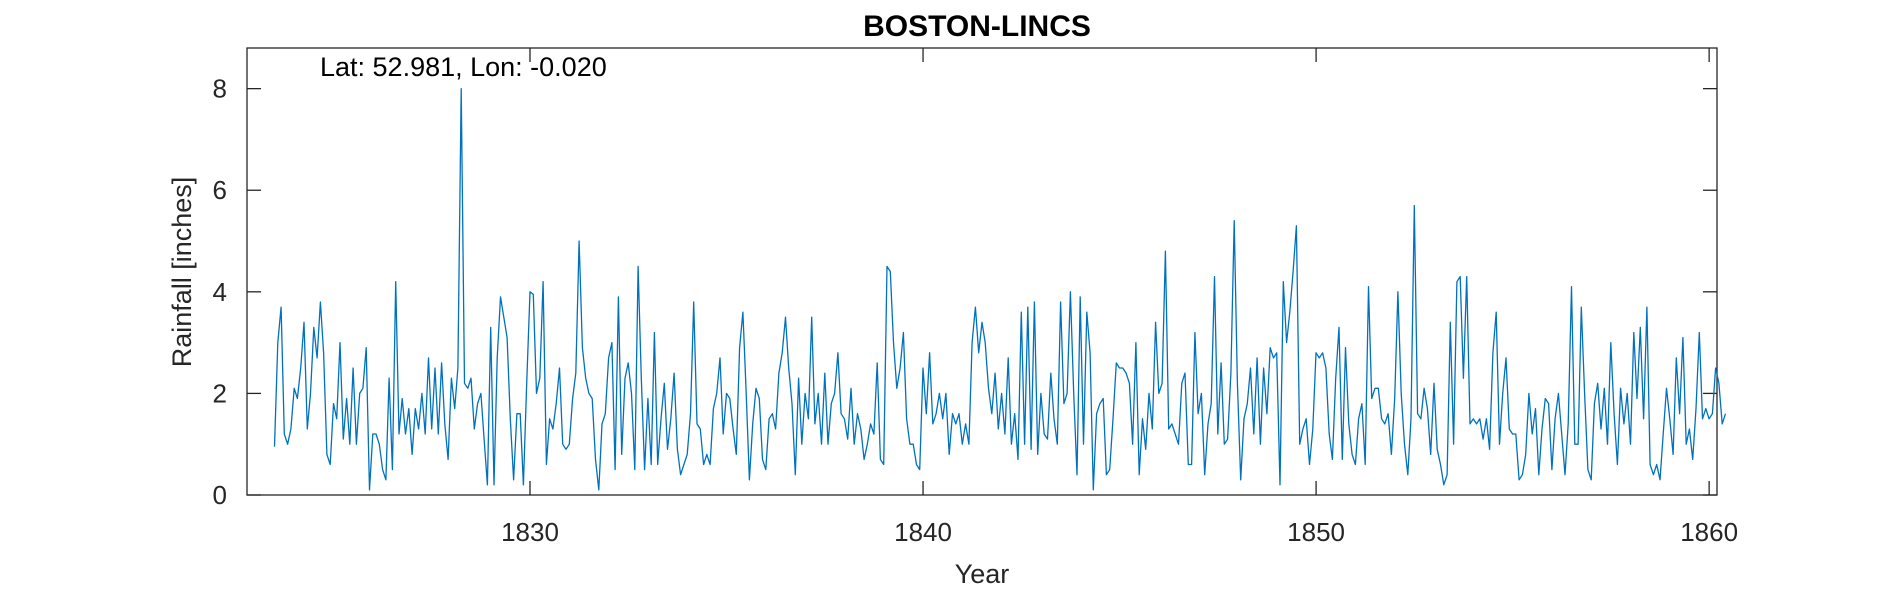 The height and width of the screenshot is (591, 1890). I want to click on y-tick-label: 6, so click(220, 190).